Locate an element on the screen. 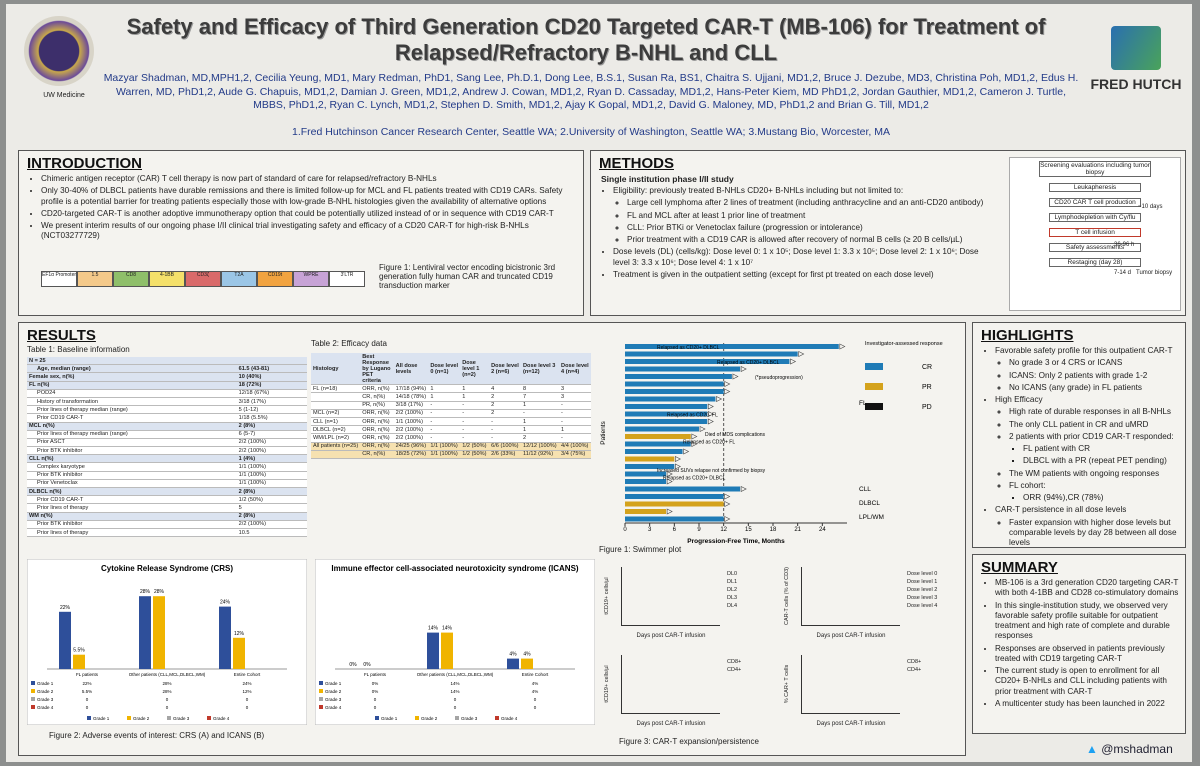 This screenshot has width=1200, height=766. annotation: Relapsed as CD20+ DLBCL is located at coordinates (748, 363).